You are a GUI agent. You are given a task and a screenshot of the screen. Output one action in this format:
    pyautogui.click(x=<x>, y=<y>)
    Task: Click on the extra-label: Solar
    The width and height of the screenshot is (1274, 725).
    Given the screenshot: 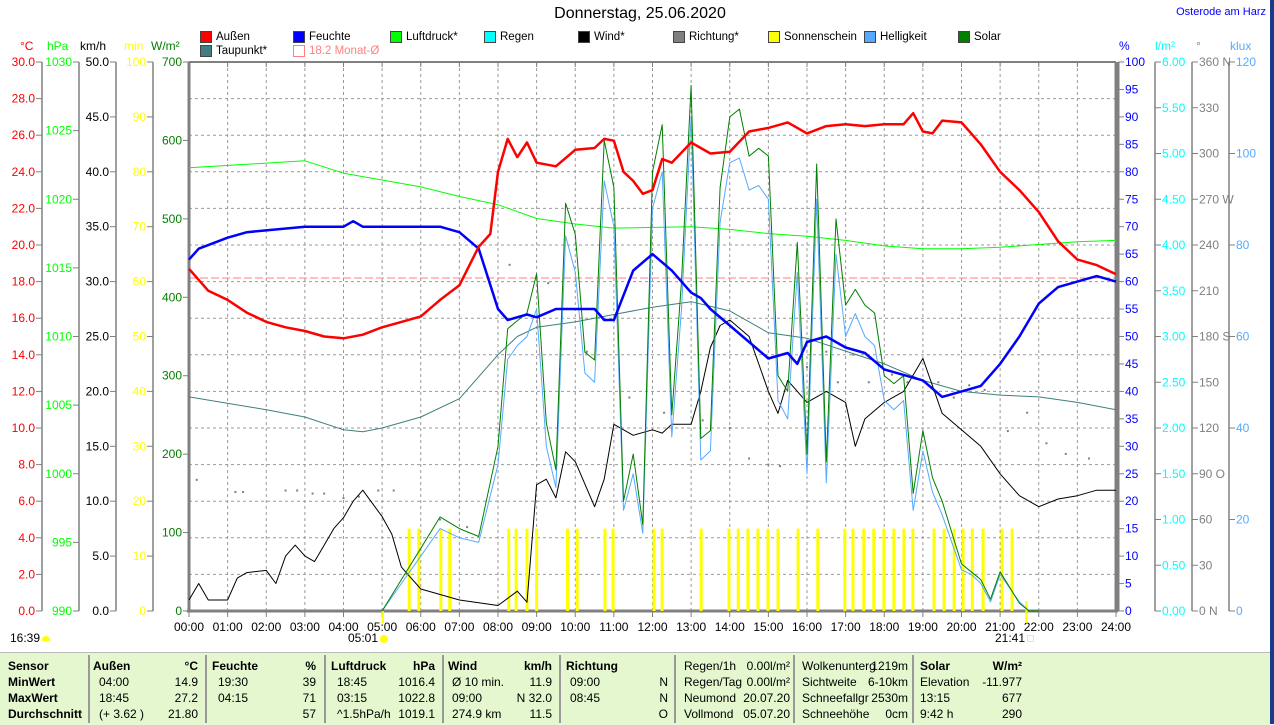 What is the action you would take?
    pyautogui.click(x=935, y=666)
    